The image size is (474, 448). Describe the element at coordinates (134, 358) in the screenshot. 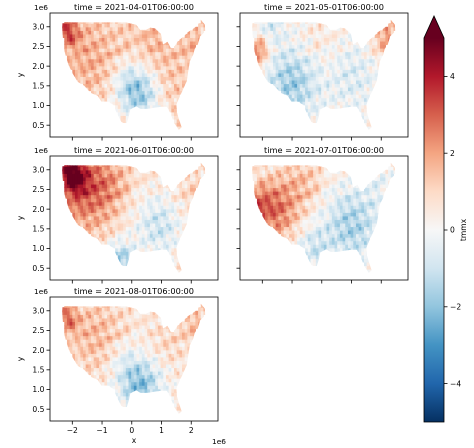

I see `anomaly-field` at that location.